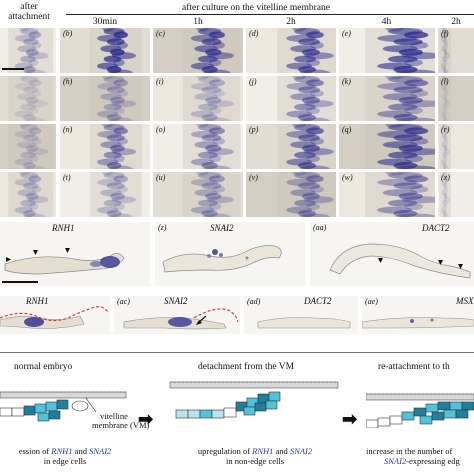 The height and width of the screenshot is (475, 474). I want to click on panel-y: RNH1, so click(75, 254).